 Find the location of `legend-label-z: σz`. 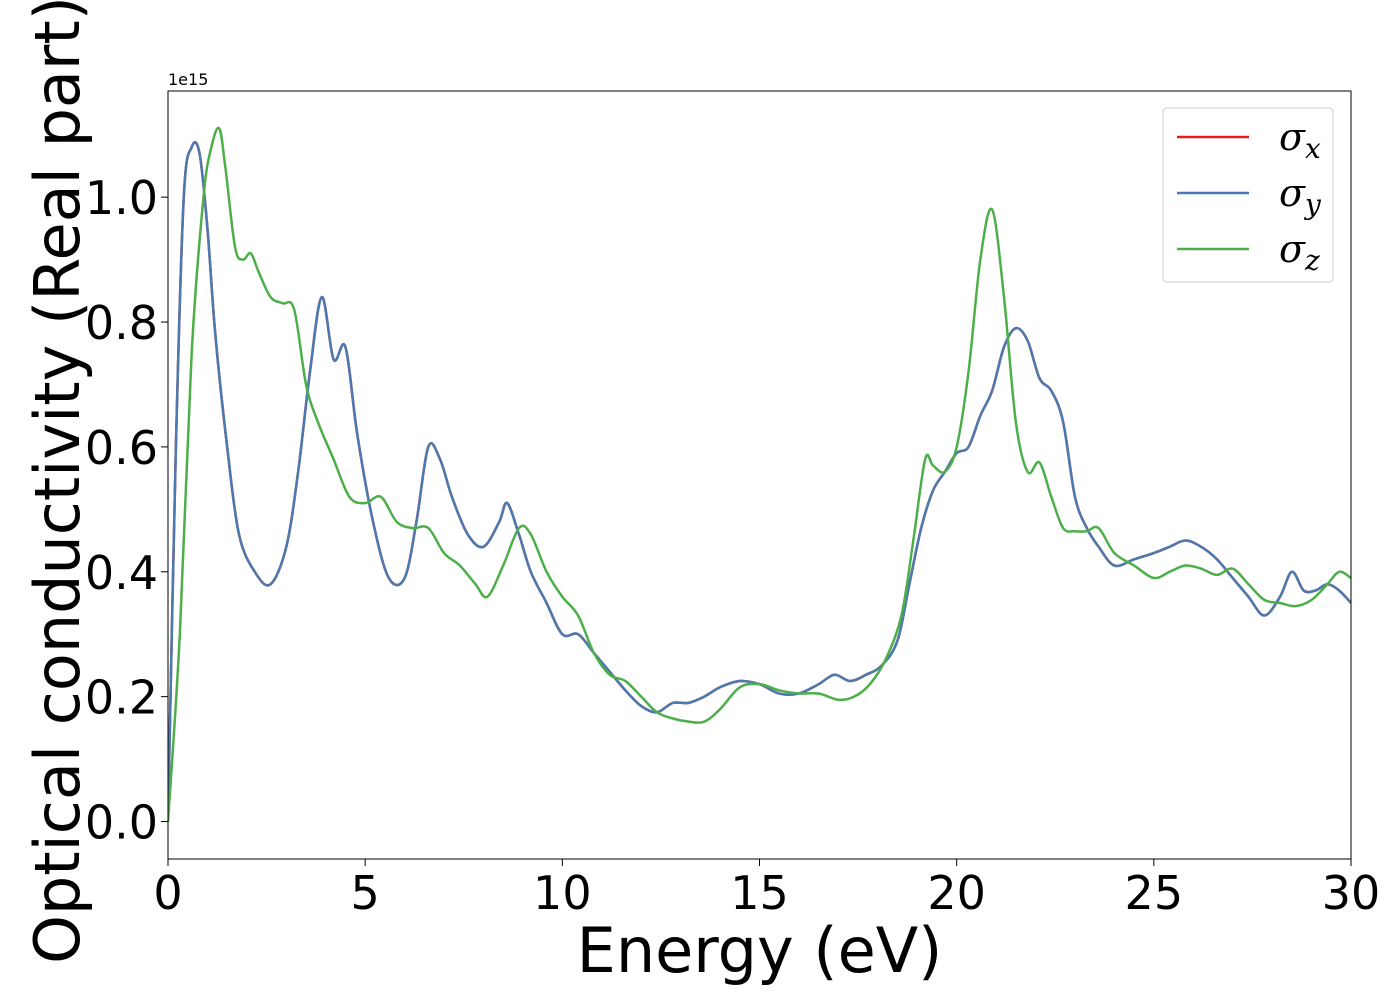

legend-label-z: σz is located at coordinates (1299, 252).